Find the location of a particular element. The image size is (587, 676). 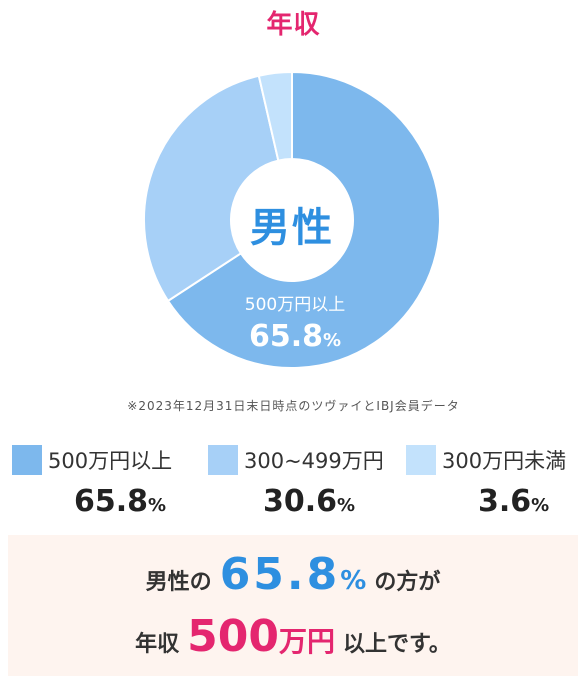

legend-label: 300万円未満 is located at coordinates (504, 461).